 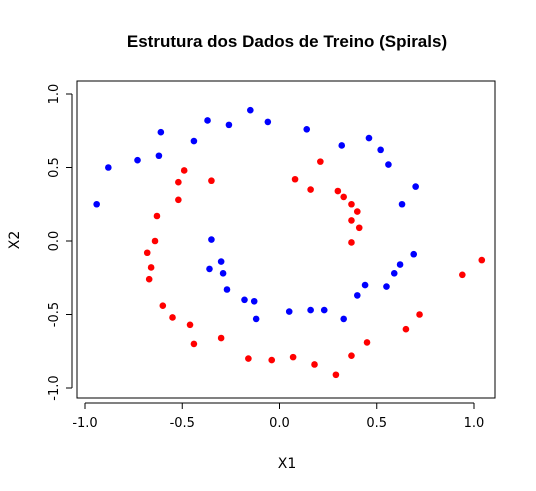 I want to click on x-tick-label: 0.0, so click(x=279, y=423).